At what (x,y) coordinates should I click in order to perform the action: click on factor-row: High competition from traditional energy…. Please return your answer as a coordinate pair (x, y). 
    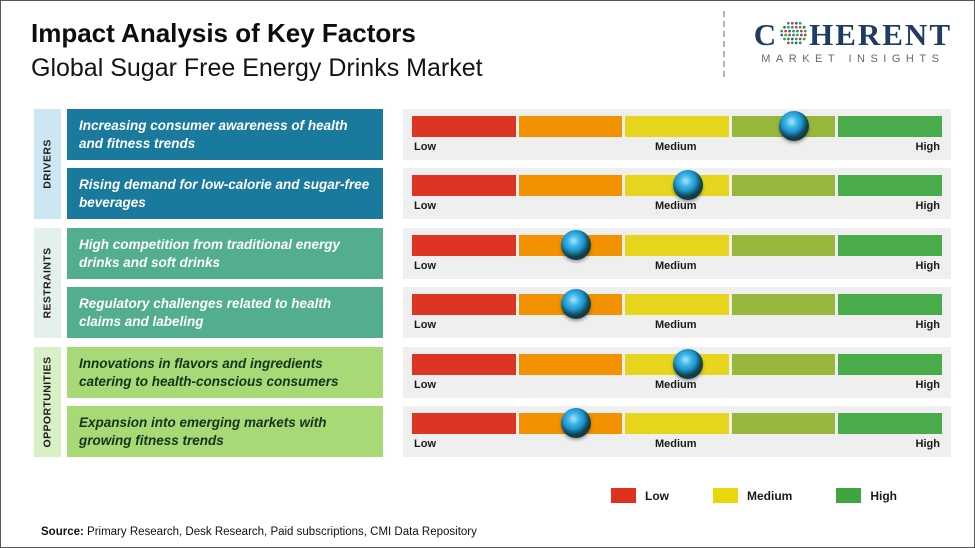
    Looking at the image, I should click on (509, 253).